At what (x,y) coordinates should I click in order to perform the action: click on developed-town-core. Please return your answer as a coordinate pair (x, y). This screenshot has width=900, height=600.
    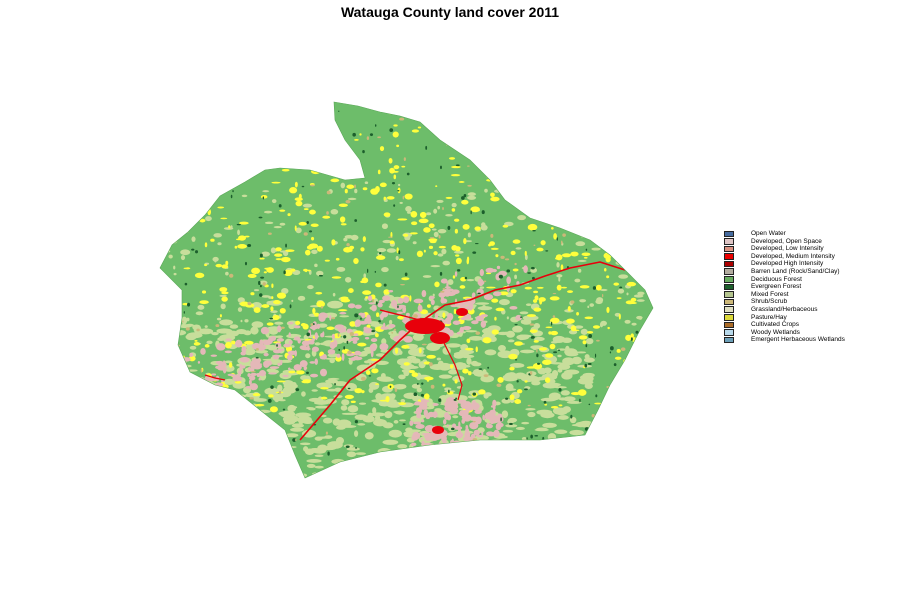
    Looking at the image, I should click on (440, 338).